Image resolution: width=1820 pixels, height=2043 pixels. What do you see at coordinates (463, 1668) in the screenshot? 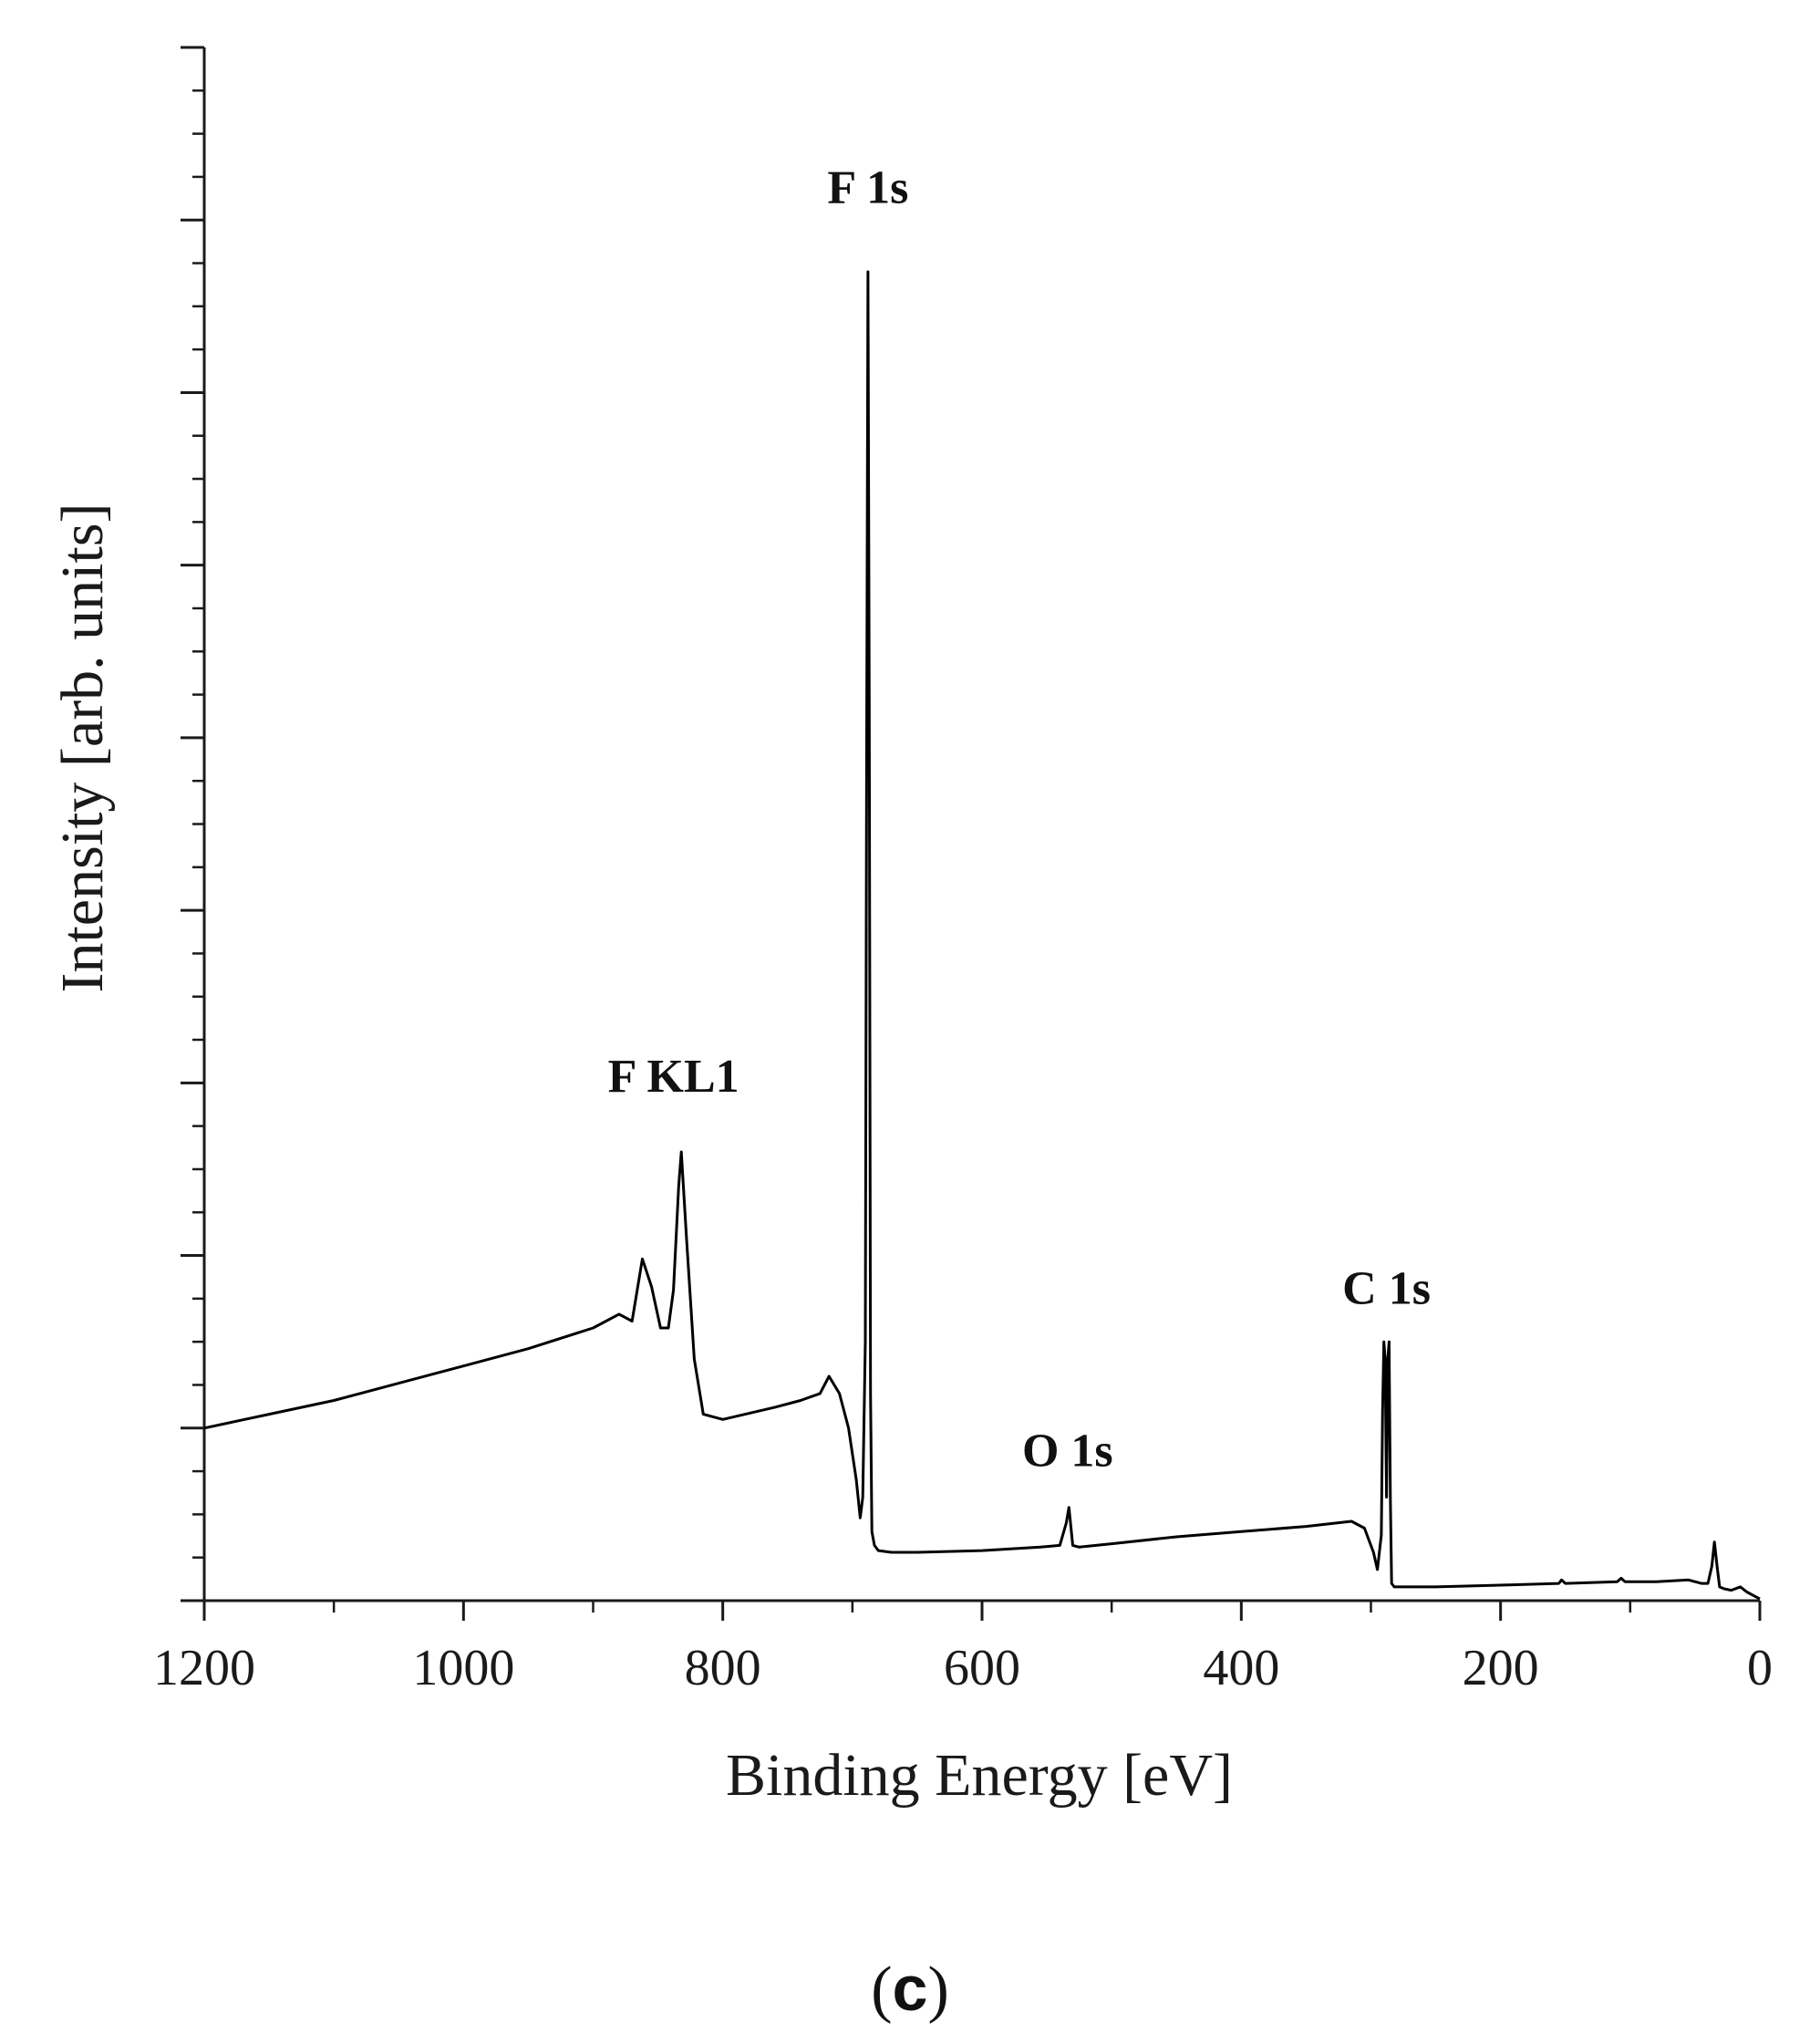
I see `x-tick-label: 1000` at bounding box center [463, 1668].